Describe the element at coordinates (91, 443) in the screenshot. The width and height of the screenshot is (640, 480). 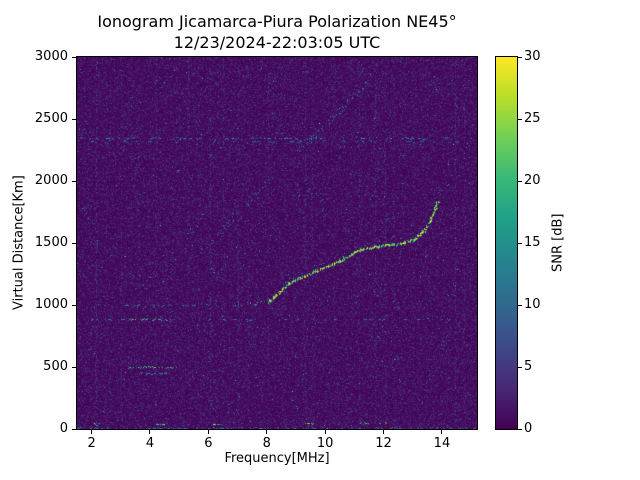
I see `x-tick-label: 2` at that location.